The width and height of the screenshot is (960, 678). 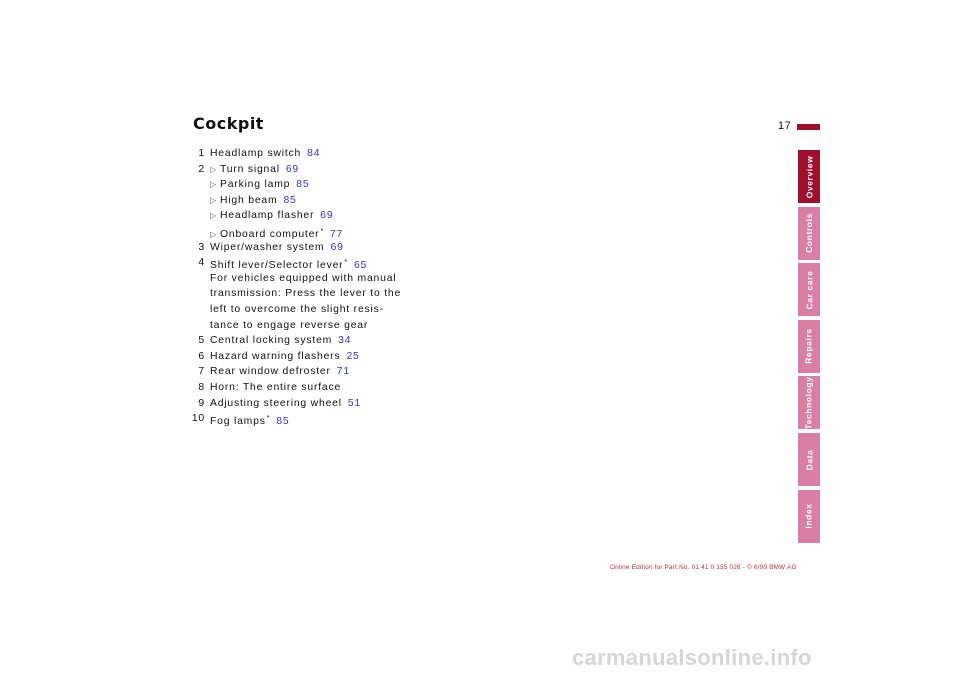 I want to click on page-reference-link: 65, so click(x=360, y=266).